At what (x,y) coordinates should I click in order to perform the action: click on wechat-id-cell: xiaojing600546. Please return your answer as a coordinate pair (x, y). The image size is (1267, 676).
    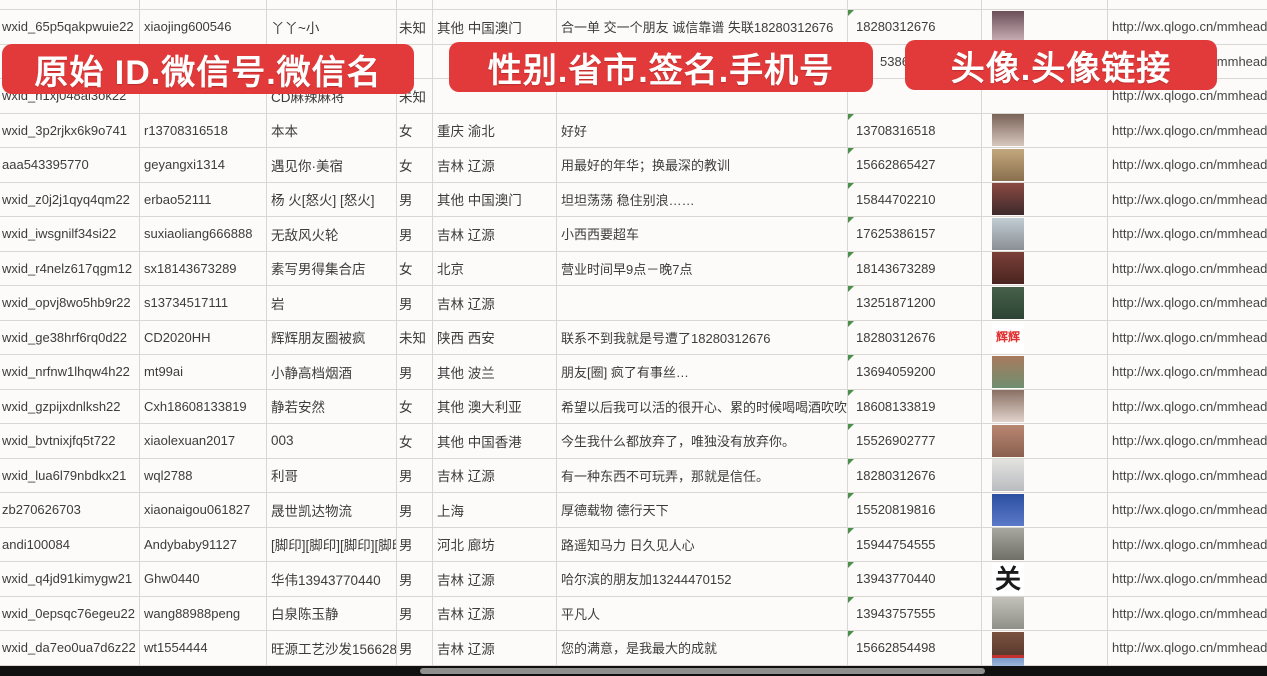
    Looking at the image, I should click on (203, 27).